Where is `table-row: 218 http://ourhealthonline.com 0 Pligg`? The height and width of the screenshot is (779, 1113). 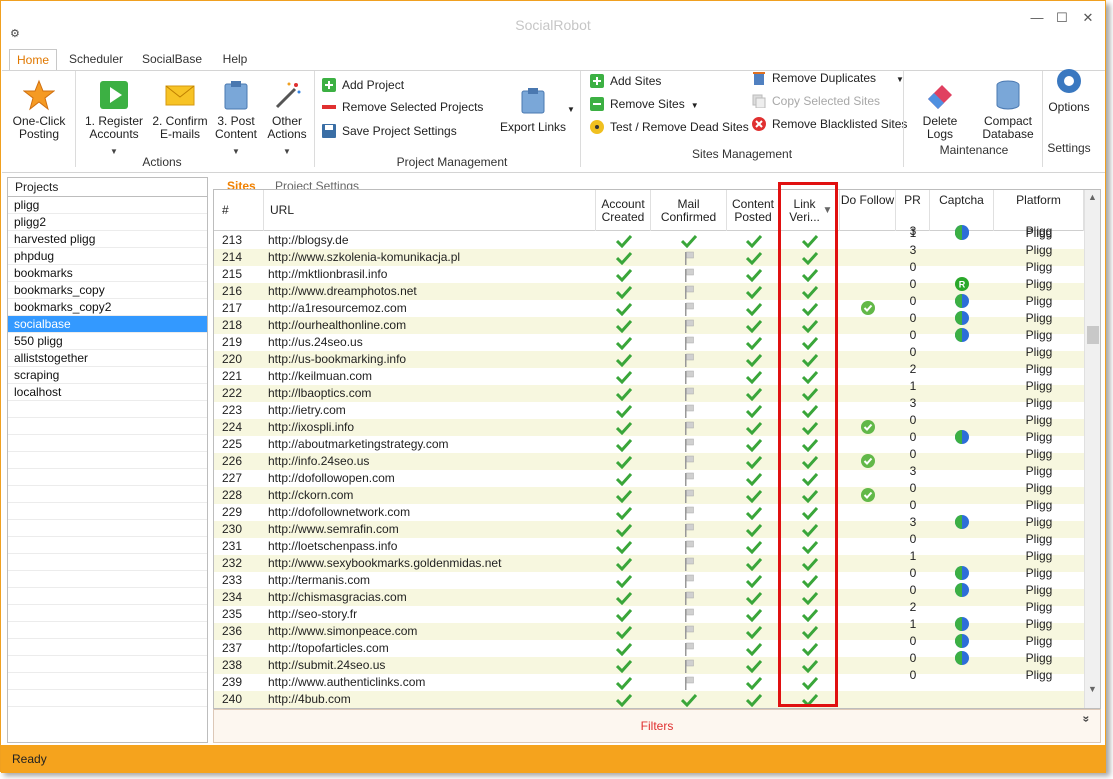 table-row: 218 http://ourhealthonline.com 0 Pligg is located at coordinates (649, 322).